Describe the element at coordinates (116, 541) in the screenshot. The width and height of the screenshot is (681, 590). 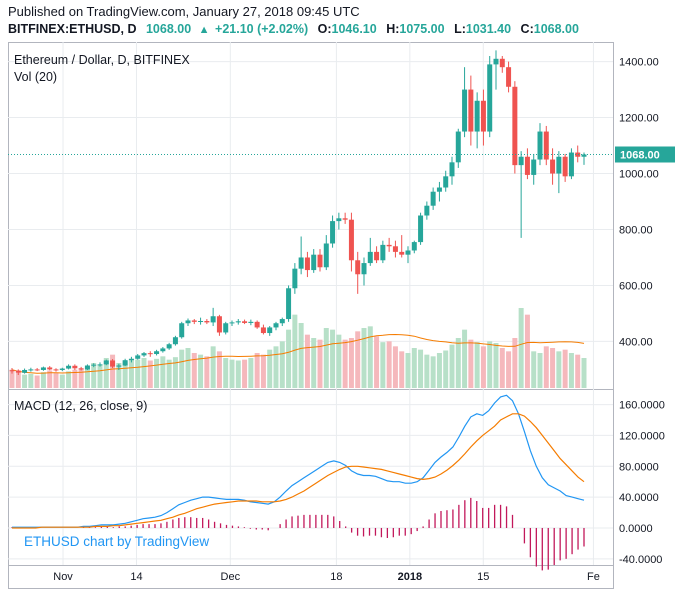
I see `tradingview-watermark: ETHUSD chart by TradingView` at that location.